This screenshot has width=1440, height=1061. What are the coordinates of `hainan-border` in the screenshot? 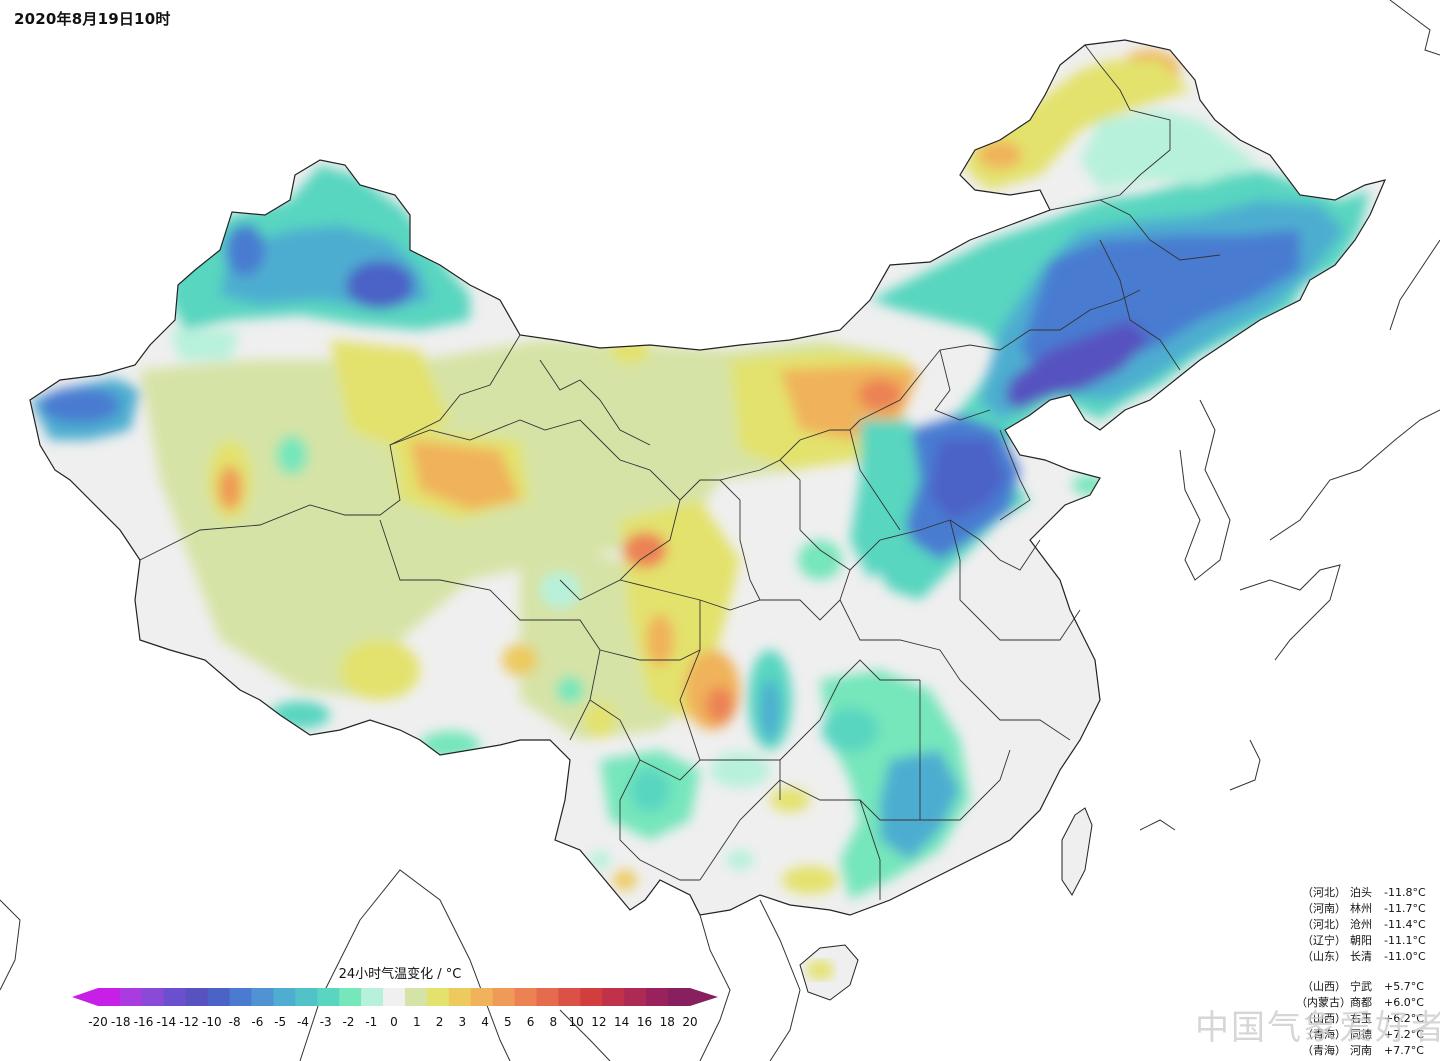 It's located at (829, 972).